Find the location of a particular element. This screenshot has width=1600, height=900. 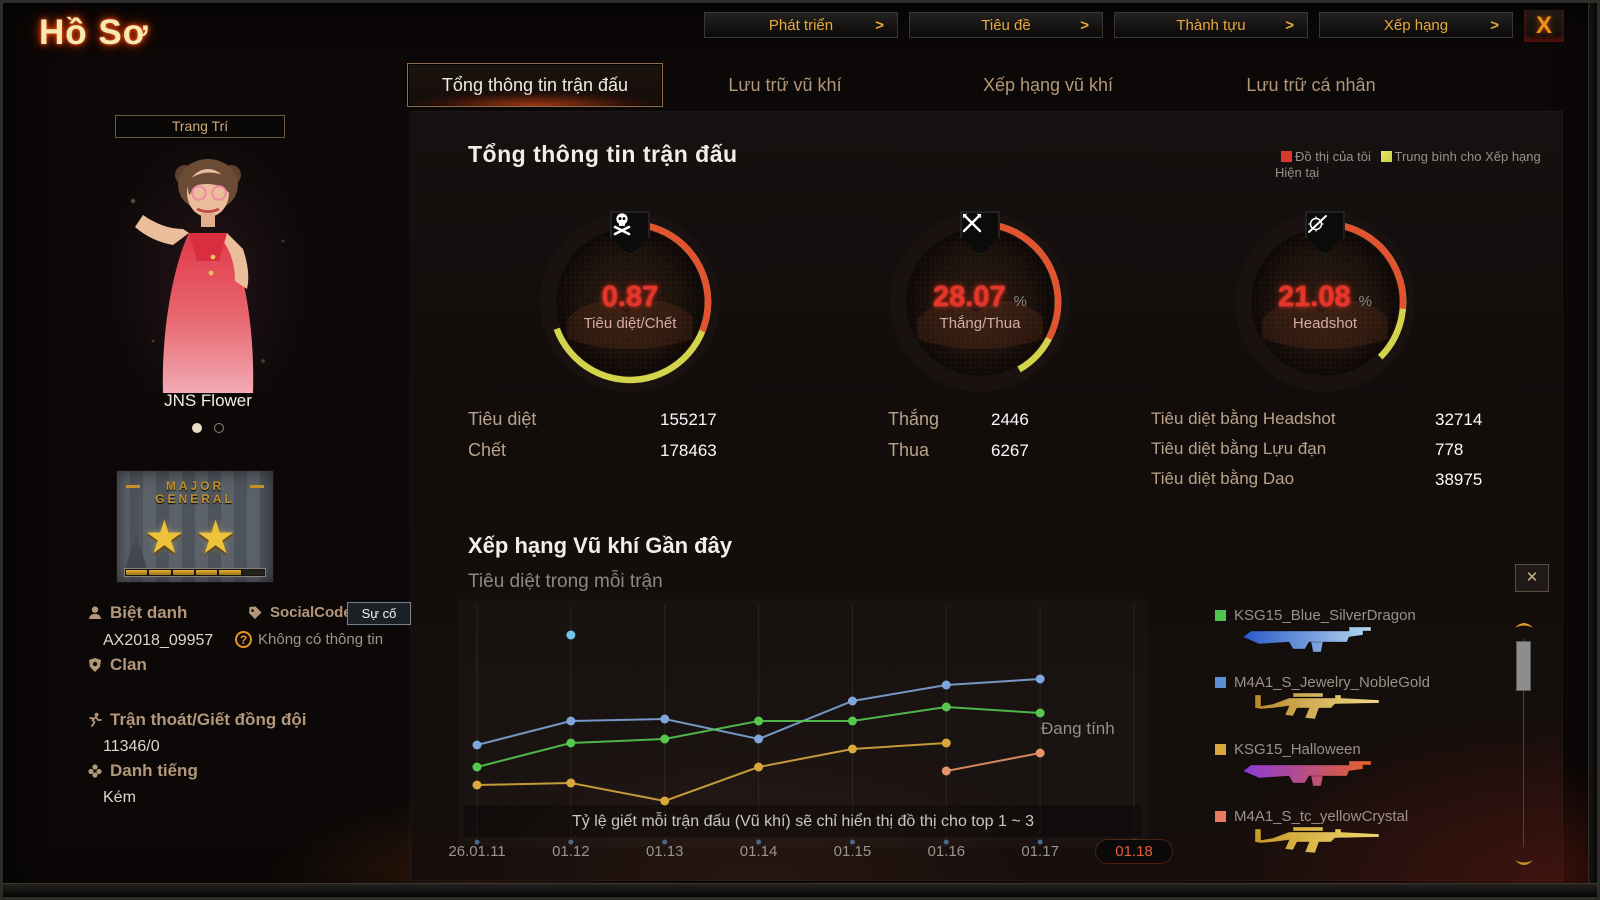

headshot-gauge: 21.08 % Headshot is located at coordinates (1325, 302).